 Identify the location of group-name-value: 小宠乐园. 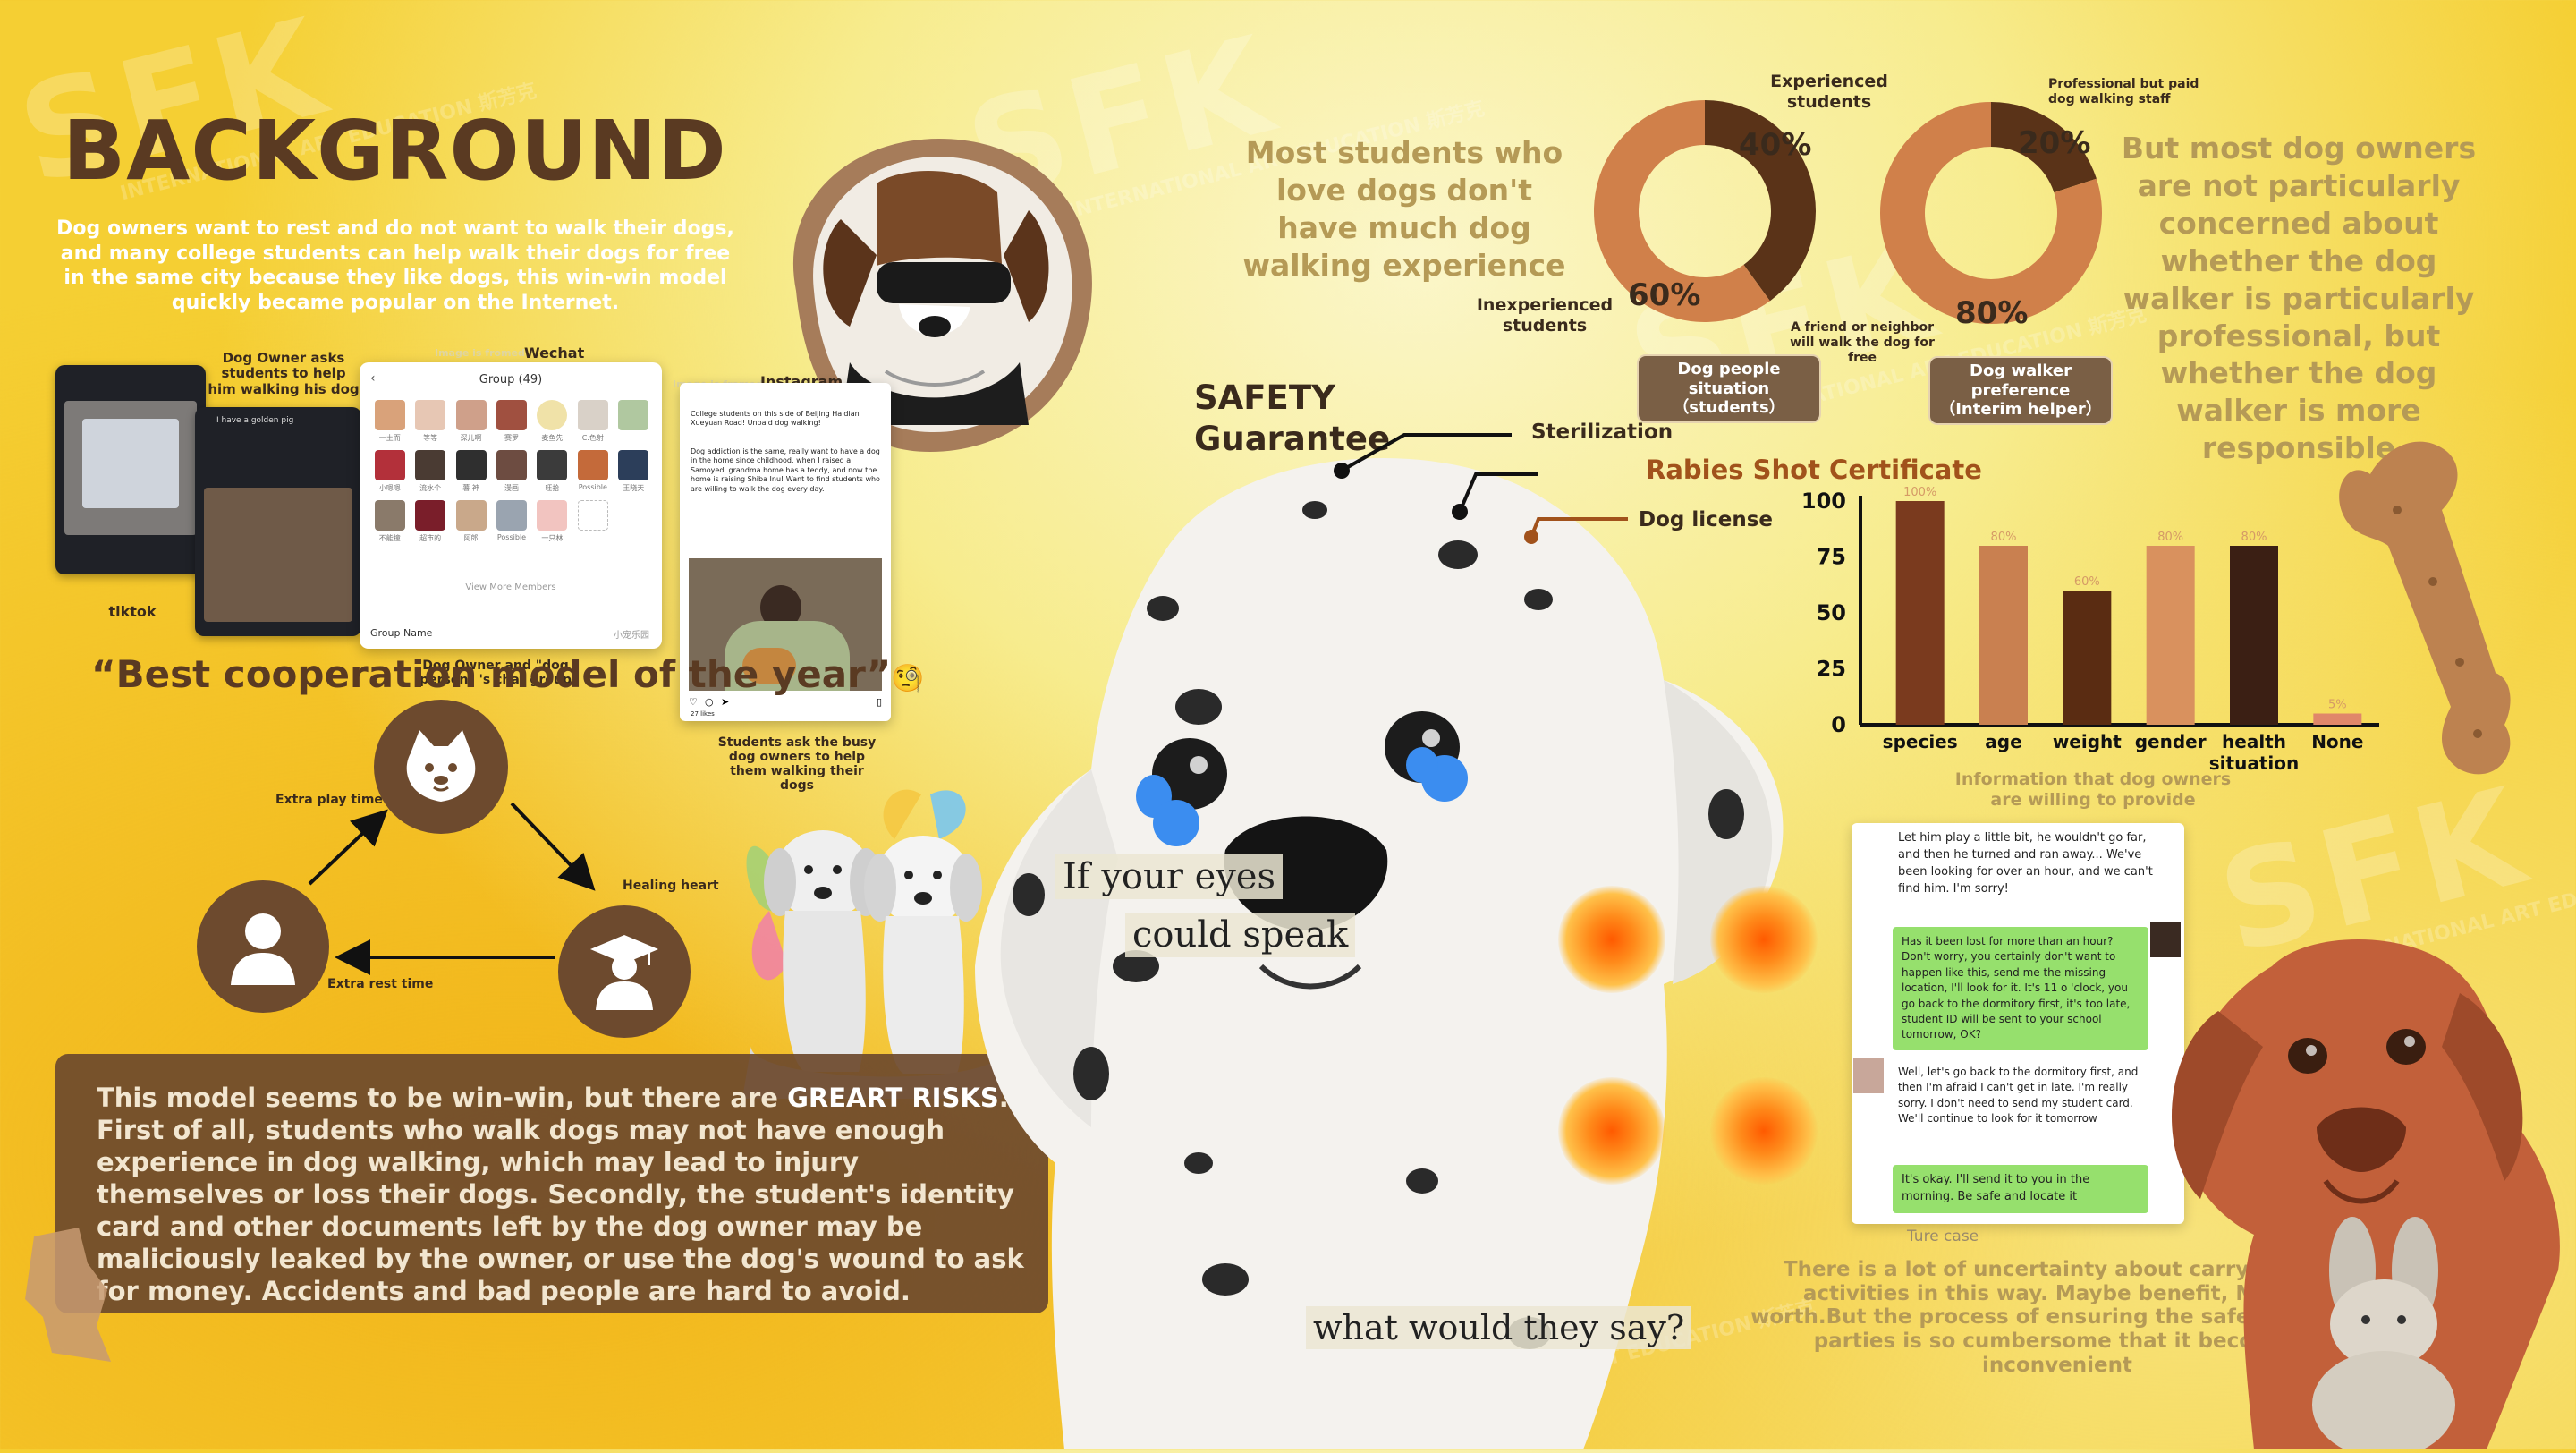
(631, 636).